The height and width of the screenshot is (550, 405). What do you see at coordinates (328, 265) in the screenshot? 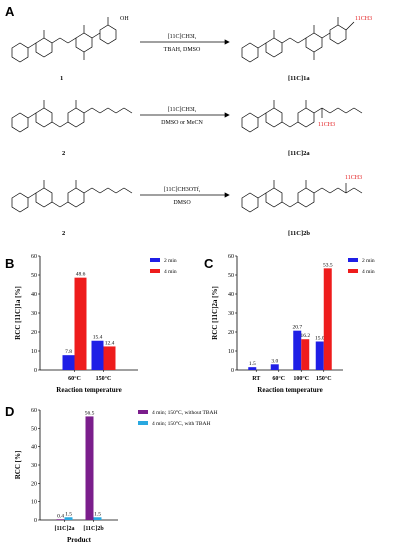
I see `data-label: 53.5` at bounding box center [328, 265].